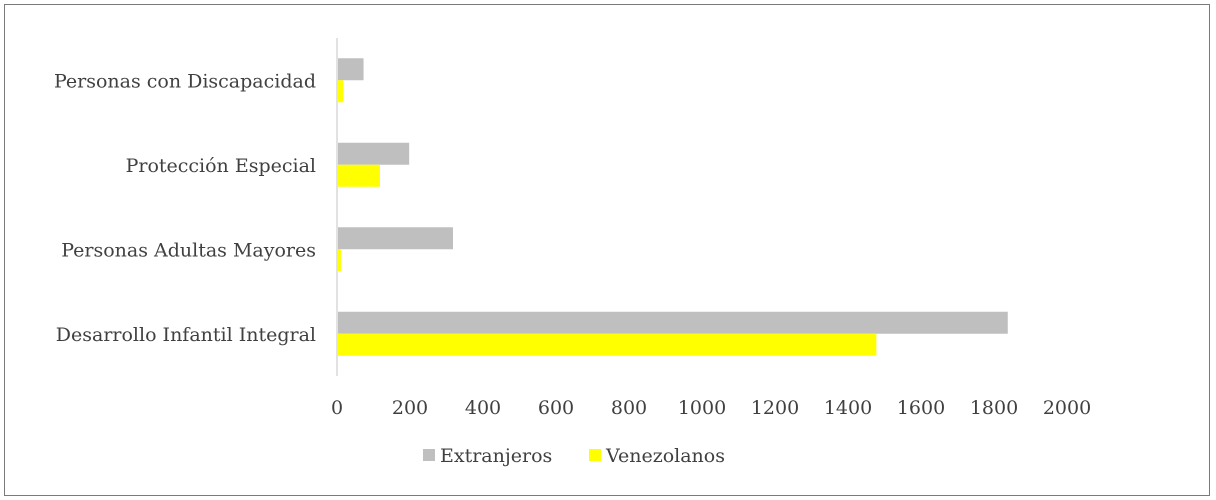  What do you see at coordinates (186, 335) in the screenshot?
I see `category-label: Desarrollo Infantil Integral` at bounding box center [186, 335].